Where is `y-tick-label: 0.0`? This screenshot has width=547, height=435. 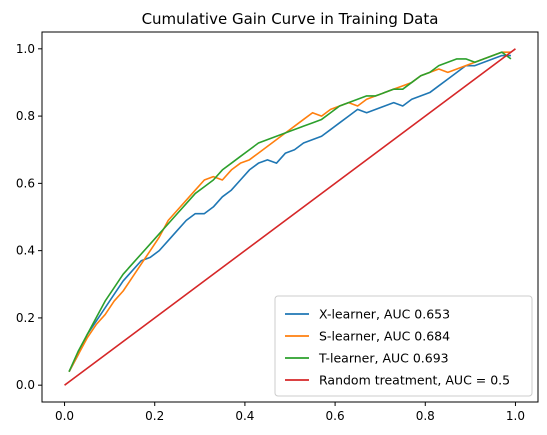 y-tick-label: 0.0 is located at coordinates (25, 385).